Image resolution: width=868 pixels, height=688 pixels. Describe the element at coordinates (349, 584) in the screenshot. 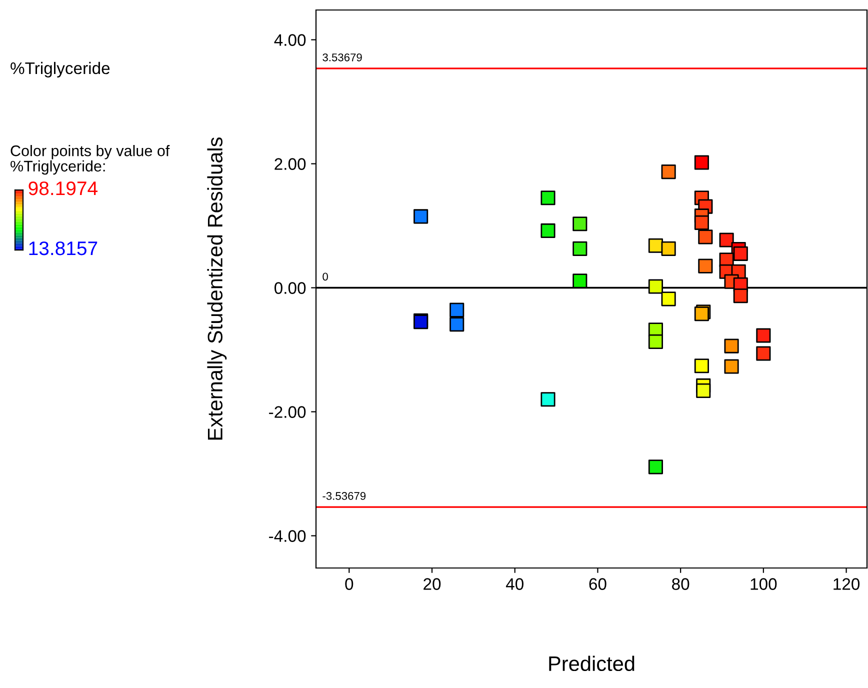

I see `x-tick-label: 0` at that location.